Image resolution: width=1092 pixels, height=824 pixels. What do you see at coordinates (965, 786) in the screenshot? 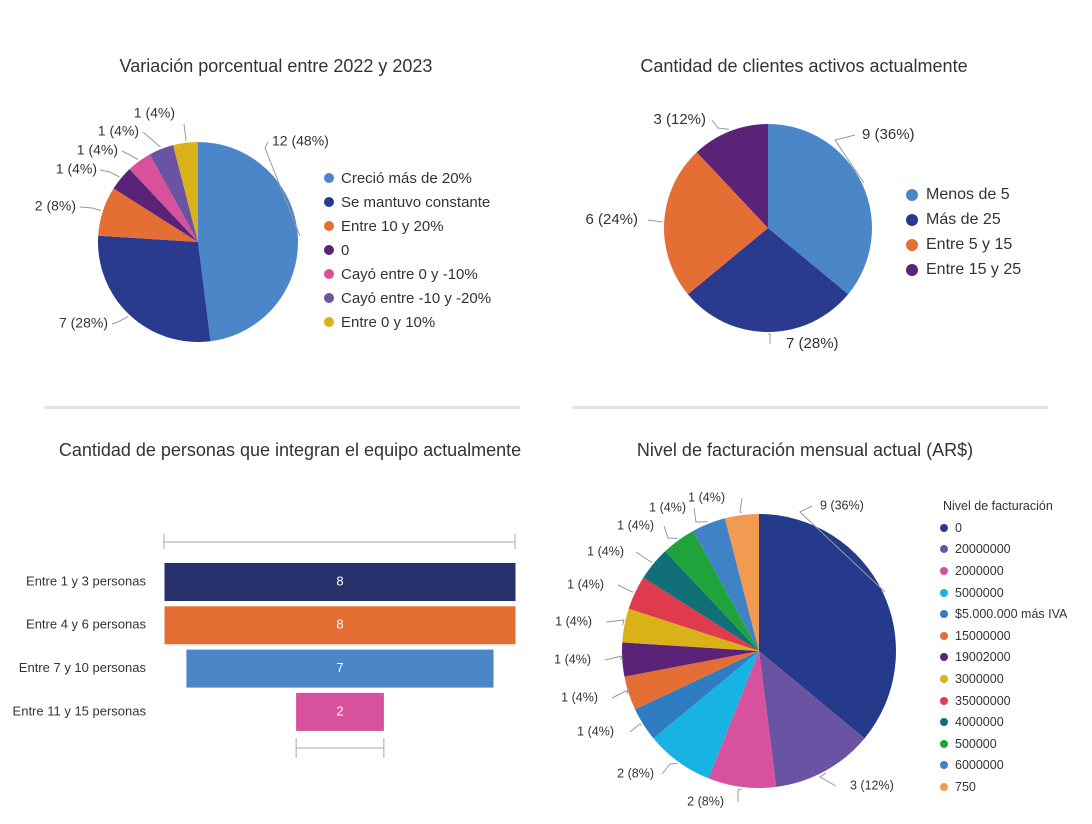
I see `chart4-legend-label-12: 750` at bounding box center [965, 786].